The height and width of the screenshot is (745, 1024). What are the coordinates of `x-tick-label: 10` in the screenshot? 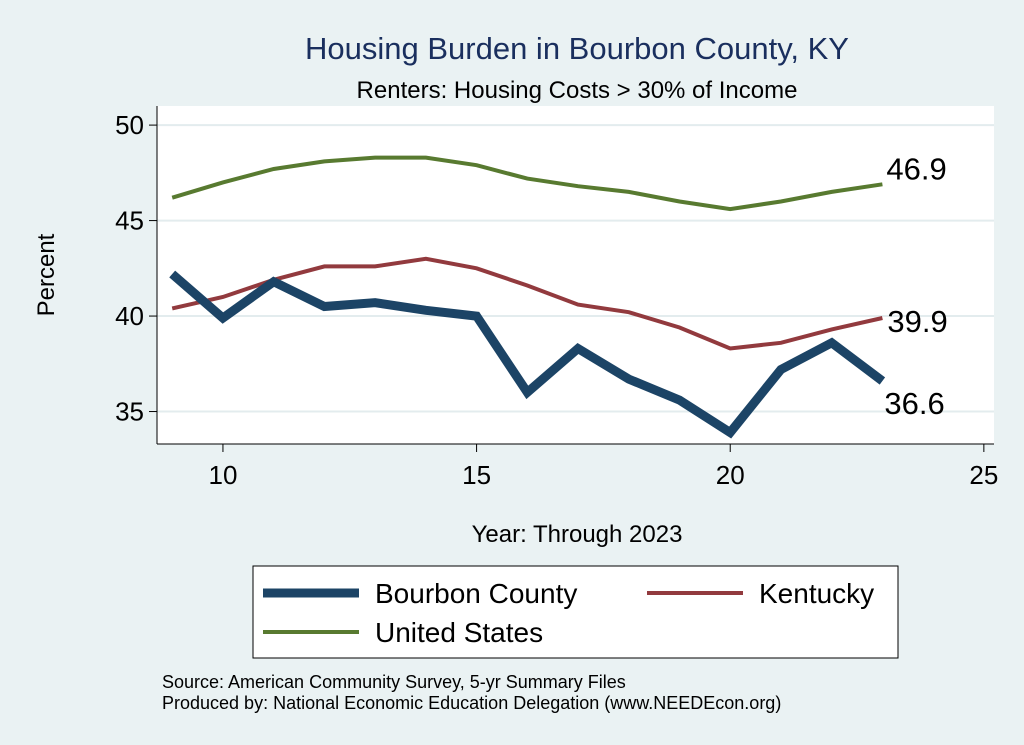 It's located at (222, 475).